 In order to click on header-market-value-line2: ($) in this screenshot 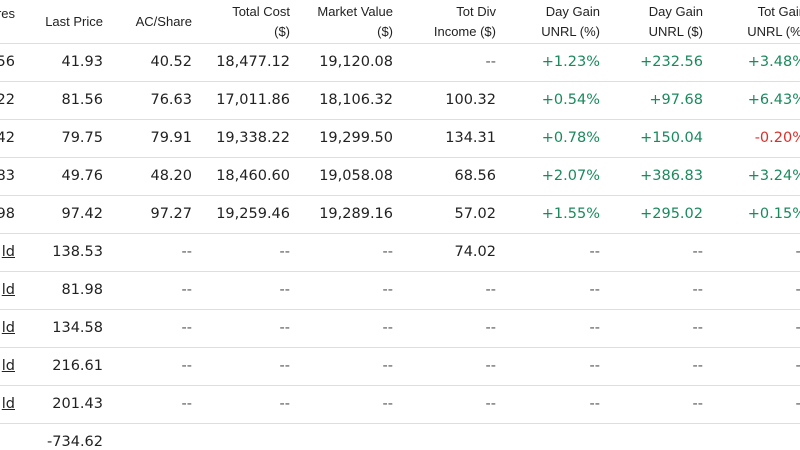, I will do `click(385, 31)`.